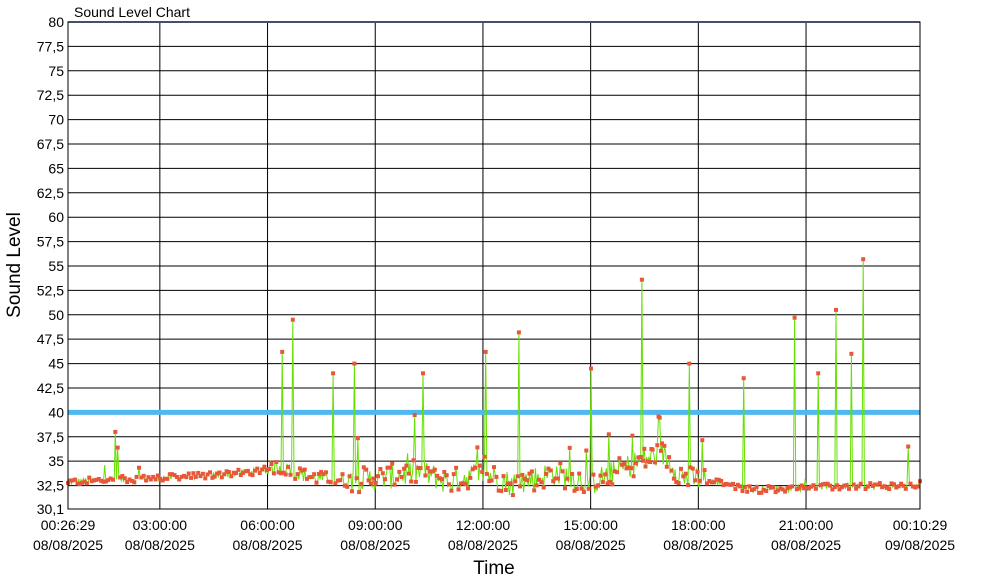  Describe the element at coordinates (56, 120) in the screenshot. I see `y-tick-label: 70` at that location.